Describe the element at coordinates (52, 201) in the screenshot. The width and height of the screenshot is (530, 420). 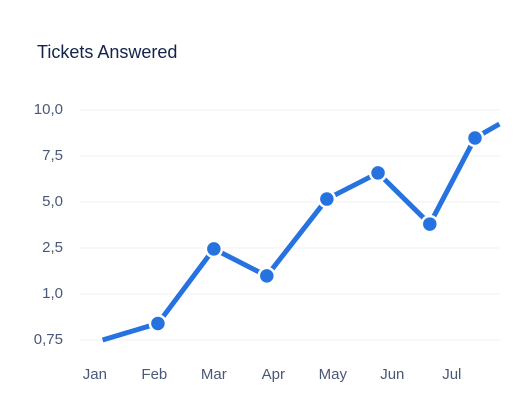
I see `y-tick-label: 5,0` at that location.